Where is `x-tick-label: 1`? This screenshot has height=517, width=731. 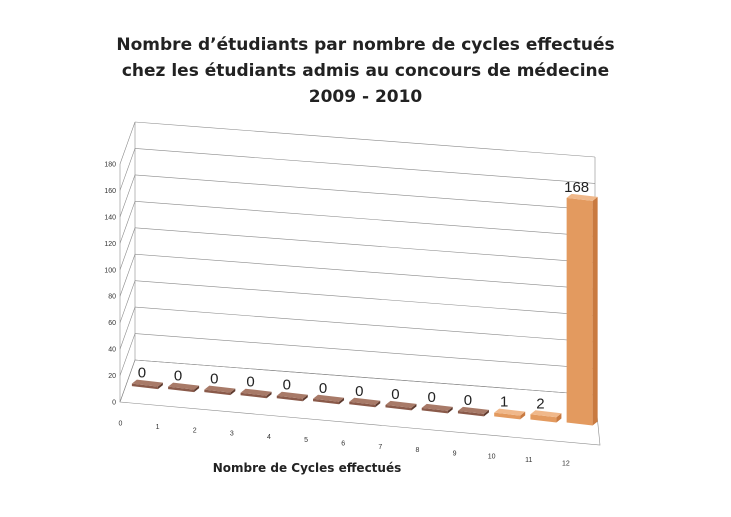
x-tick-label: 1 is located at coordinates (158, 427).